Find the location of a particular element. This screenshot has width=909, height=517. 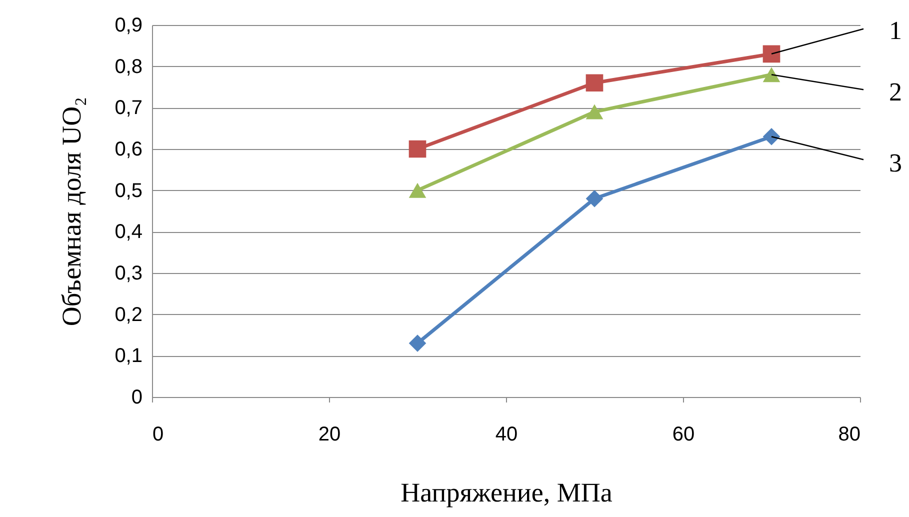

y-tick-label: 0,3 is located at coordinates (128, 273).